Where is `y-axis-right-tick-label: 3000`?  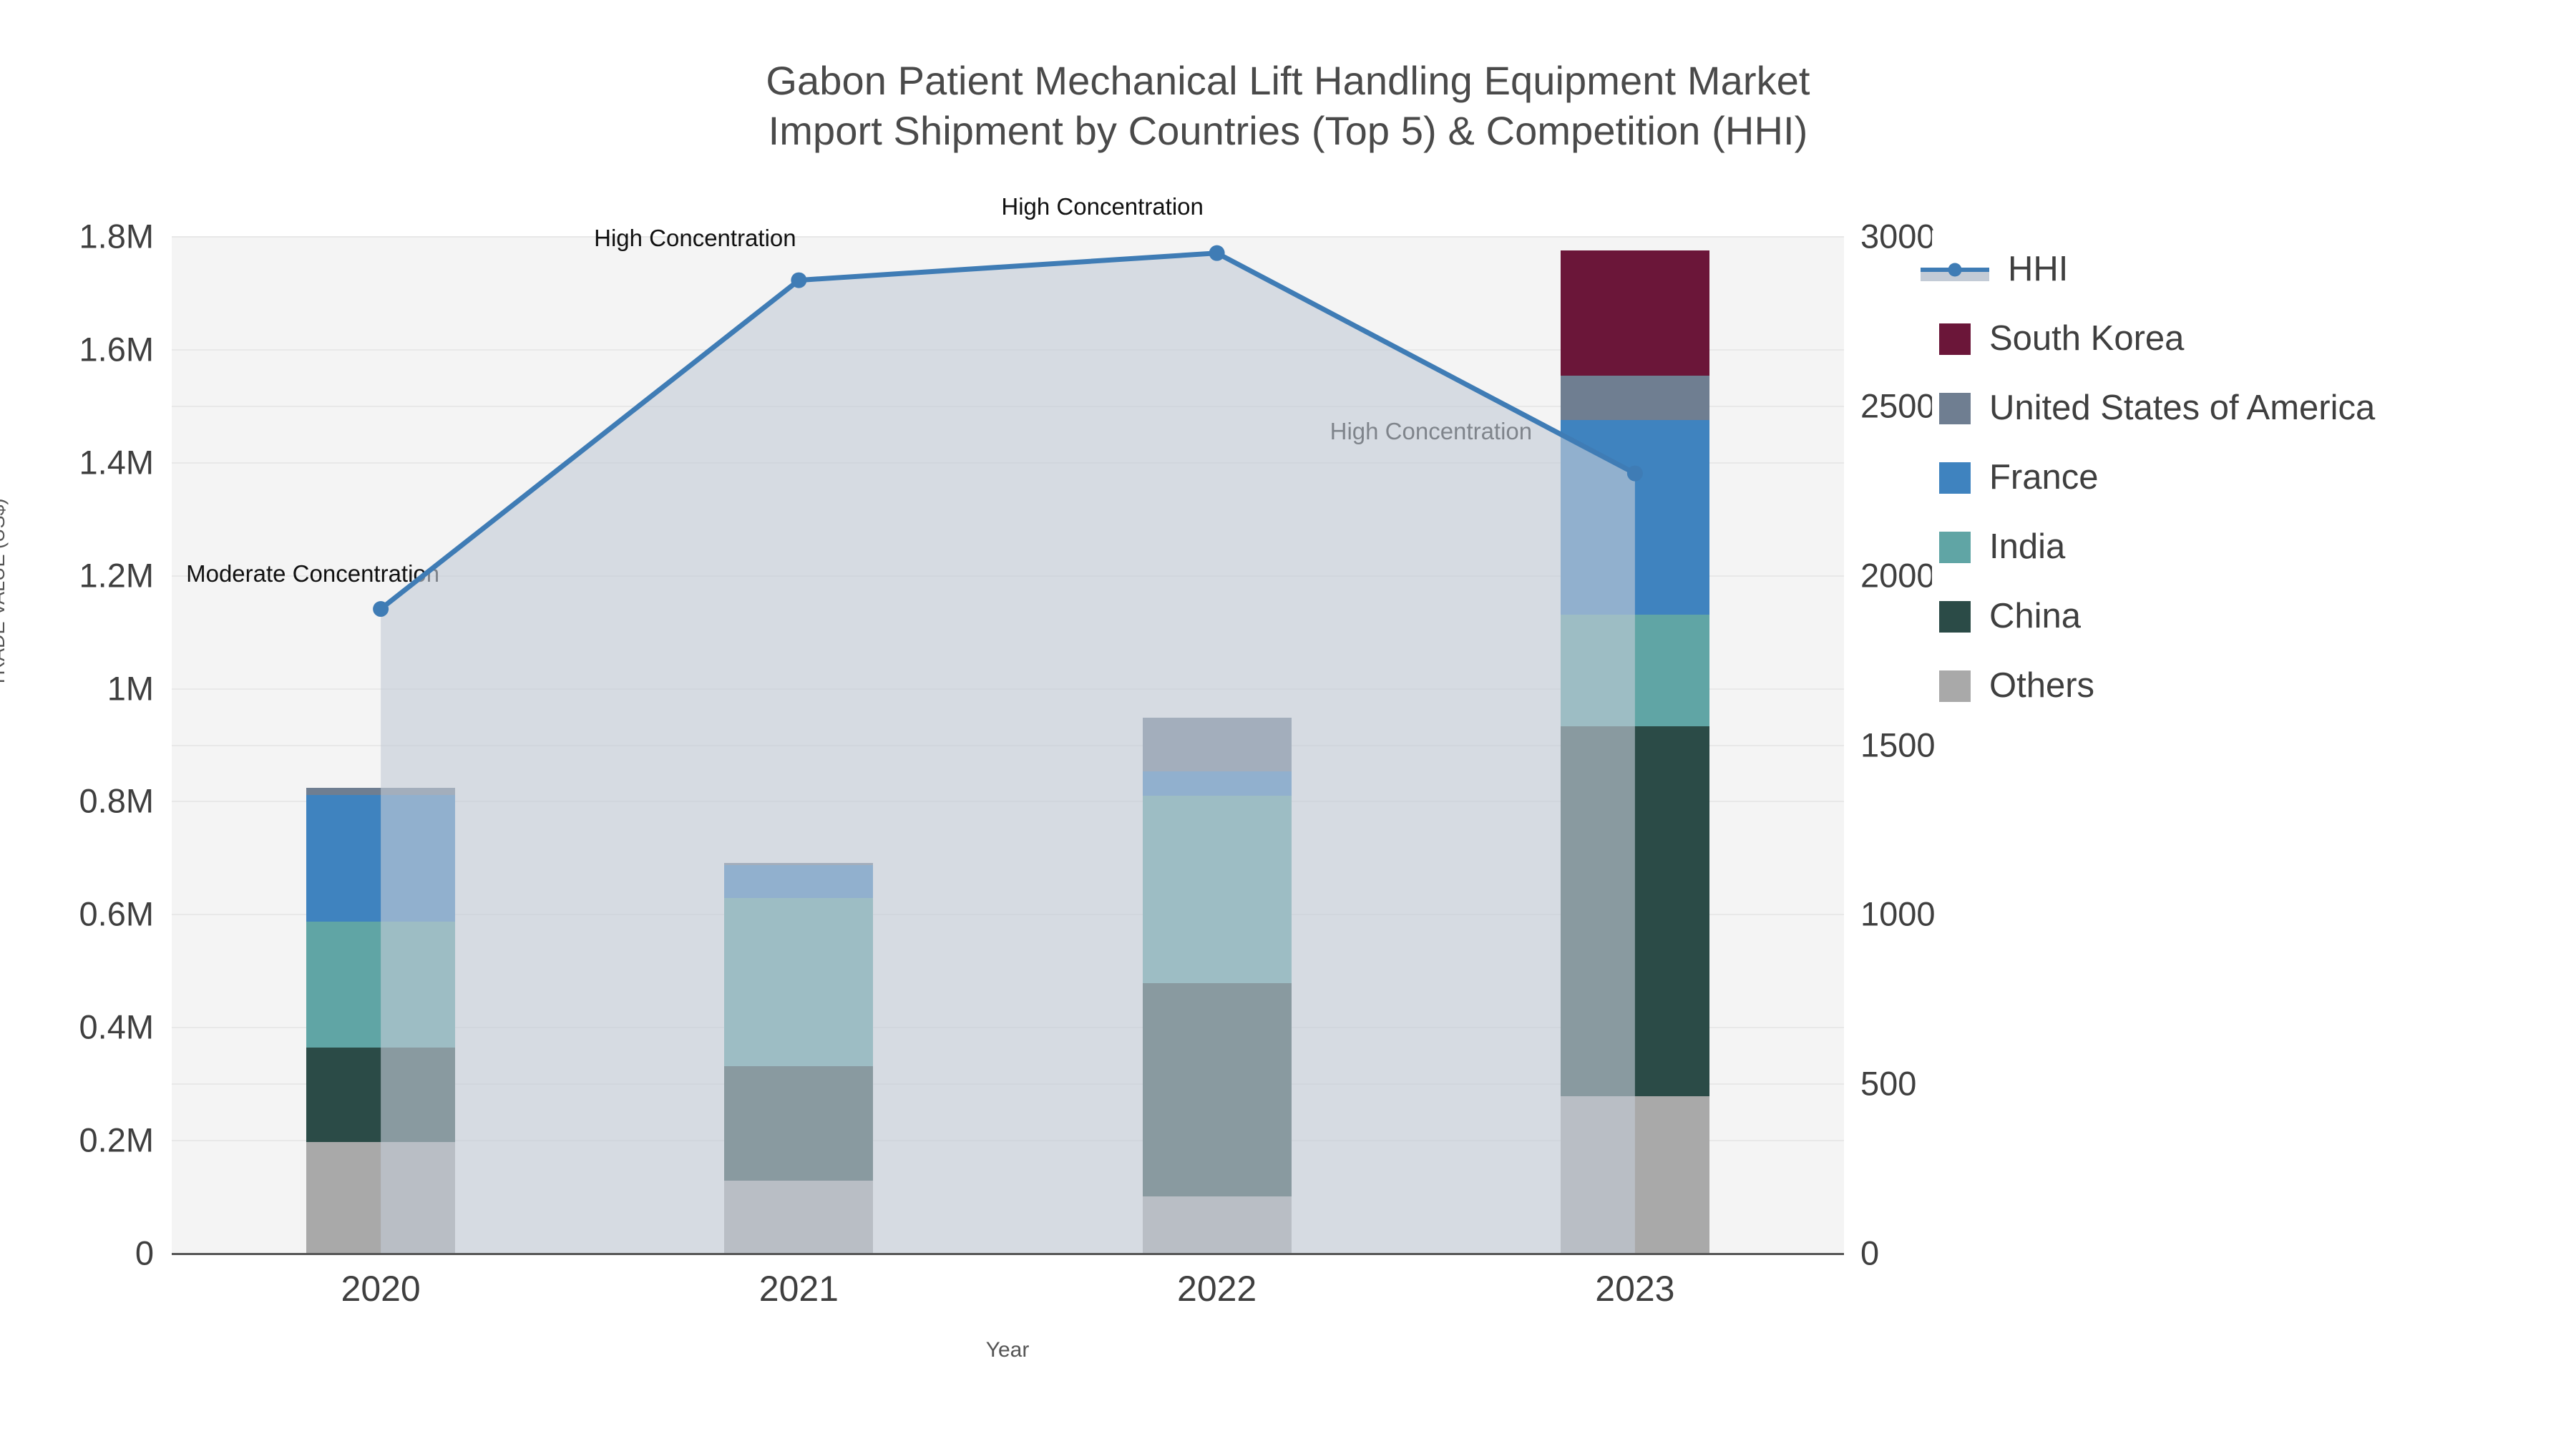 y-axis-right-tick-label: 3000 is located at coordinates (1898, 236).